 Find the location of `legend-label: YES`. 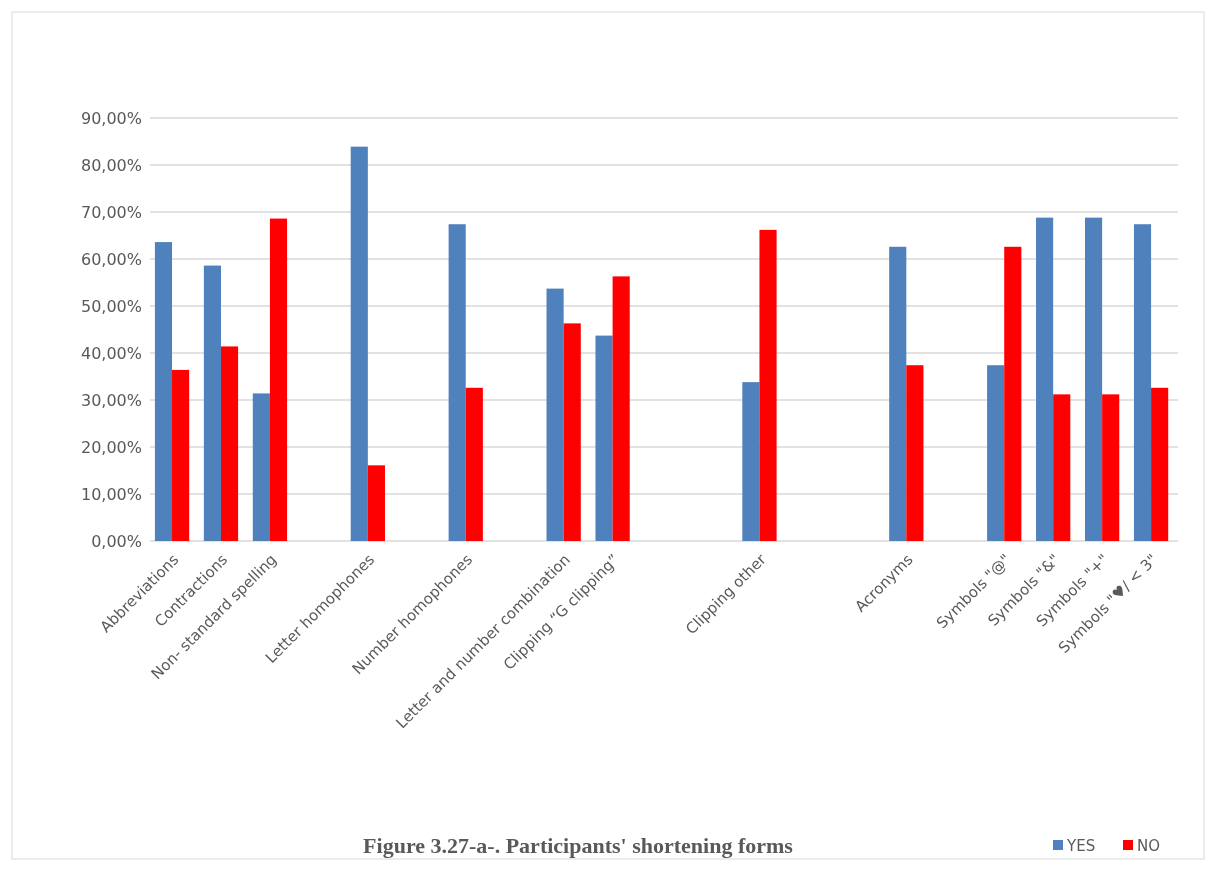

legend-label: YES is located at coordinates (1081, 846).